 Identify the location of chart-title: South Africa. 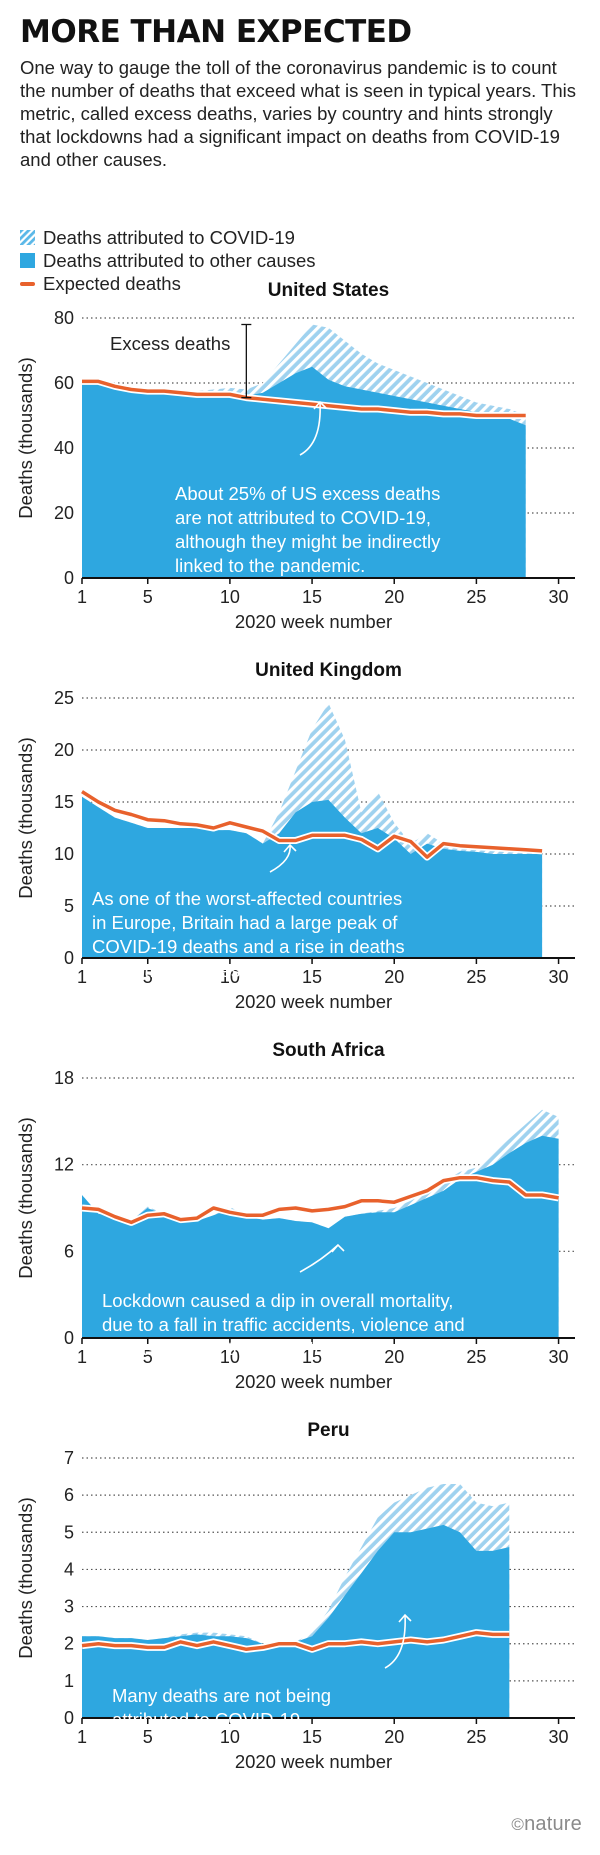
(328, 1050).